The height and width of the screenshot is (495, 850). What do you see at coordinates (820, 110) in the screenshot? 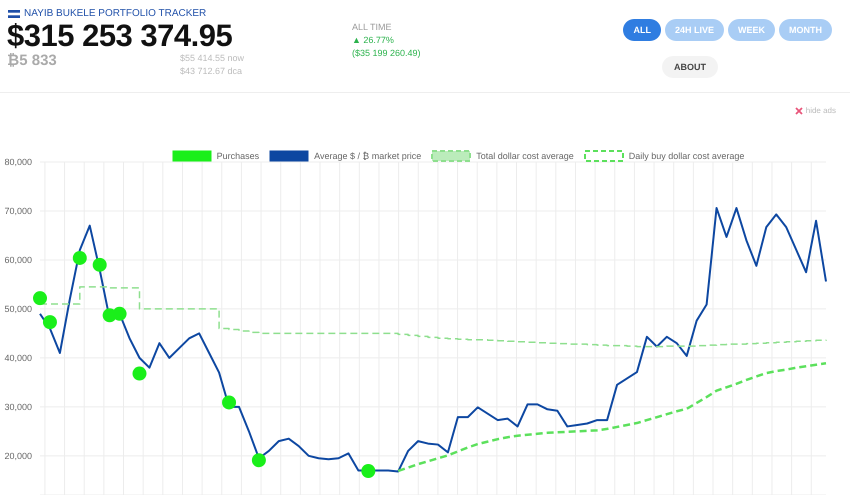
I see `text: hide ads` at bounding box center [820, 110].